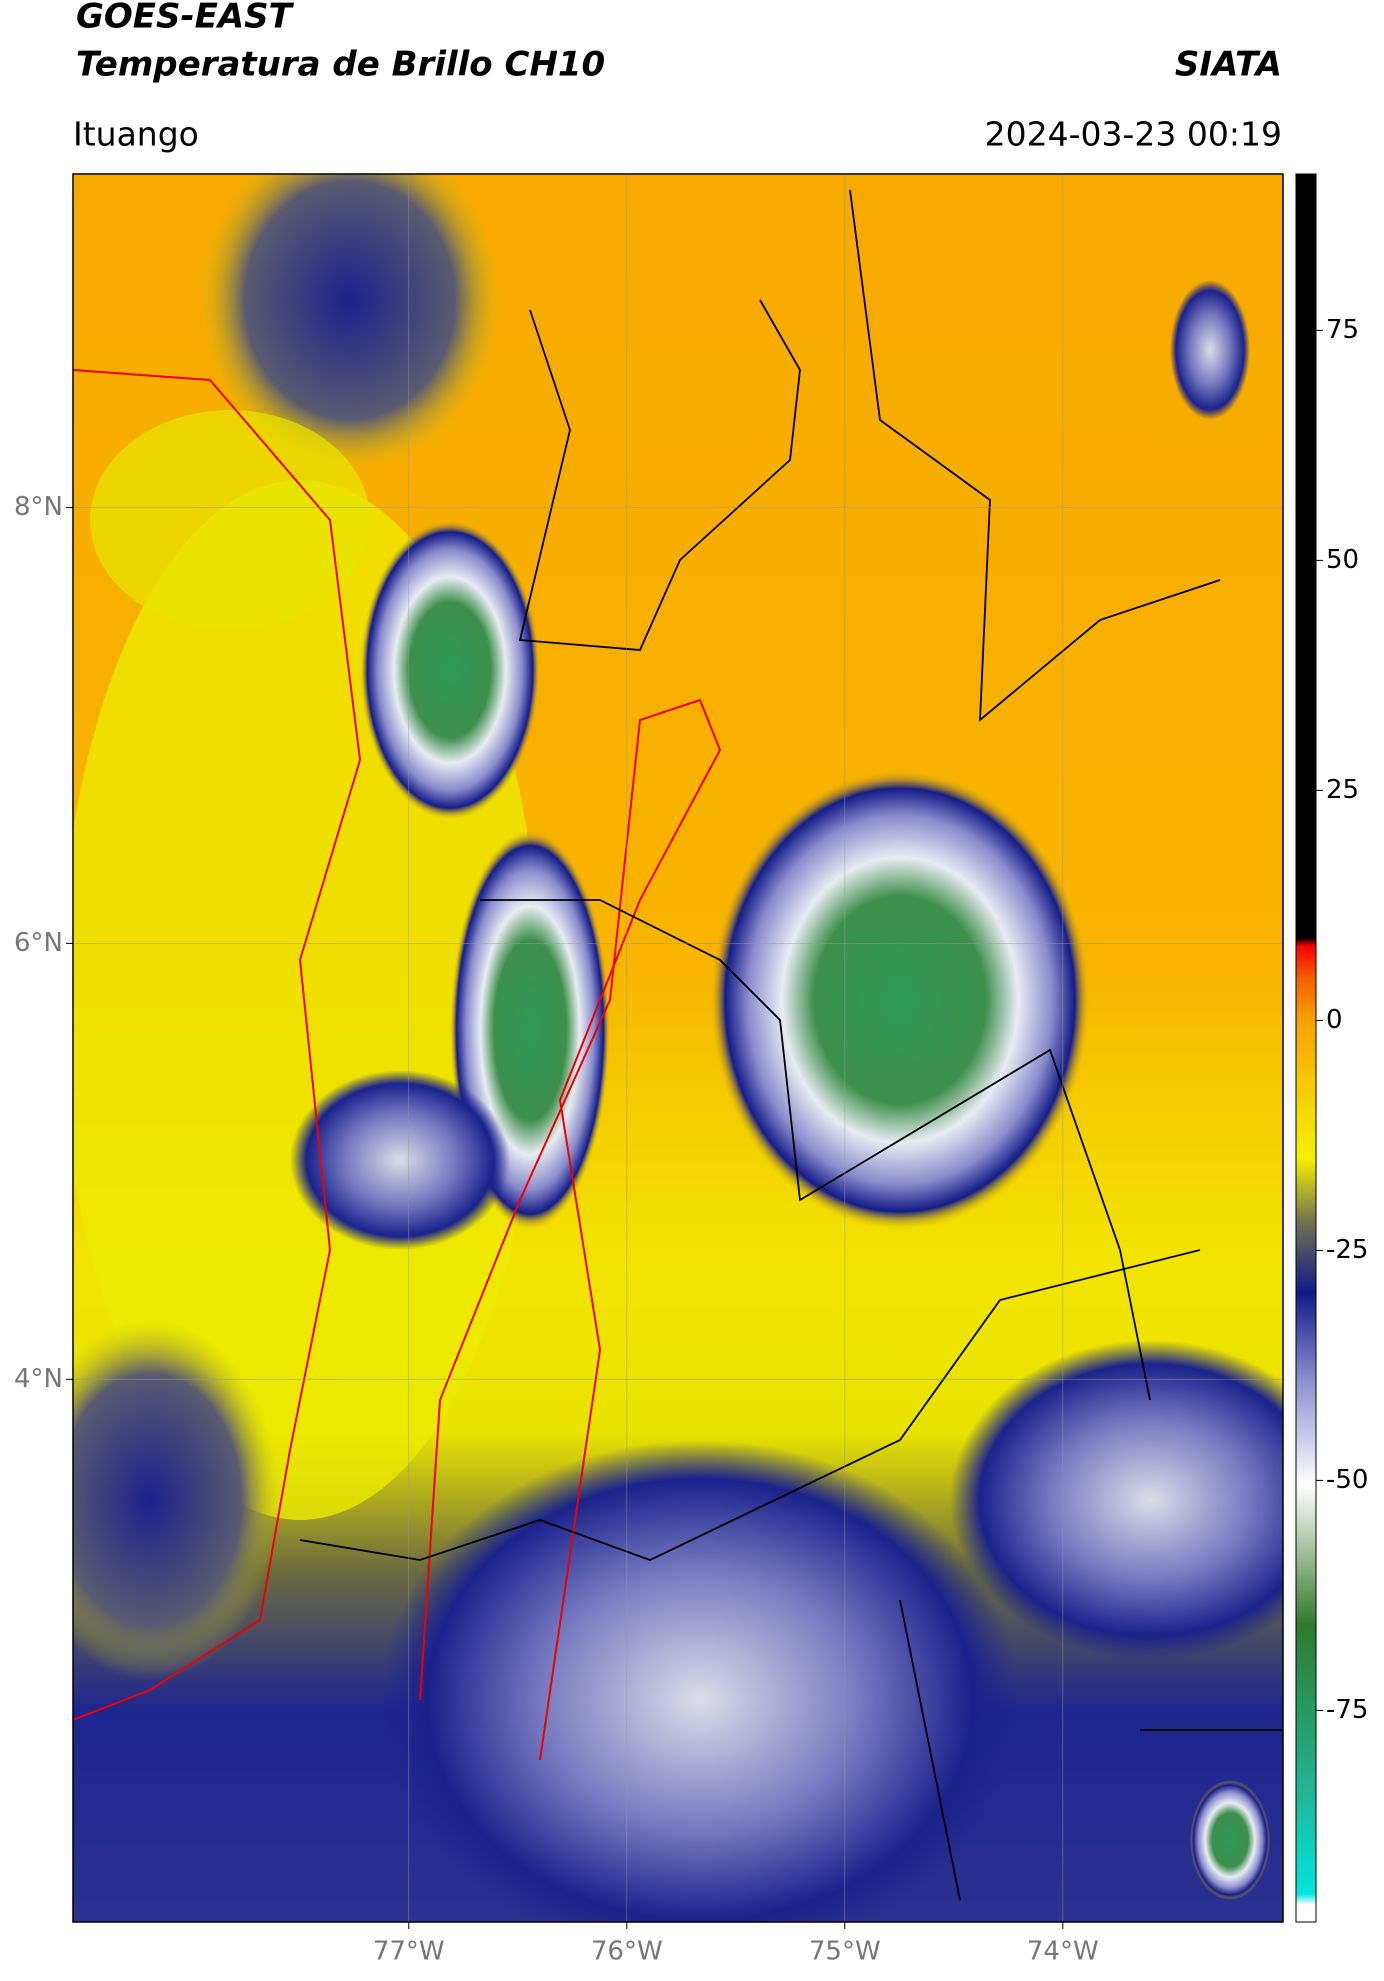 The width and height of the screenshot is (1384, 1981). I want to click on colorbar, so click(1306, 1048).